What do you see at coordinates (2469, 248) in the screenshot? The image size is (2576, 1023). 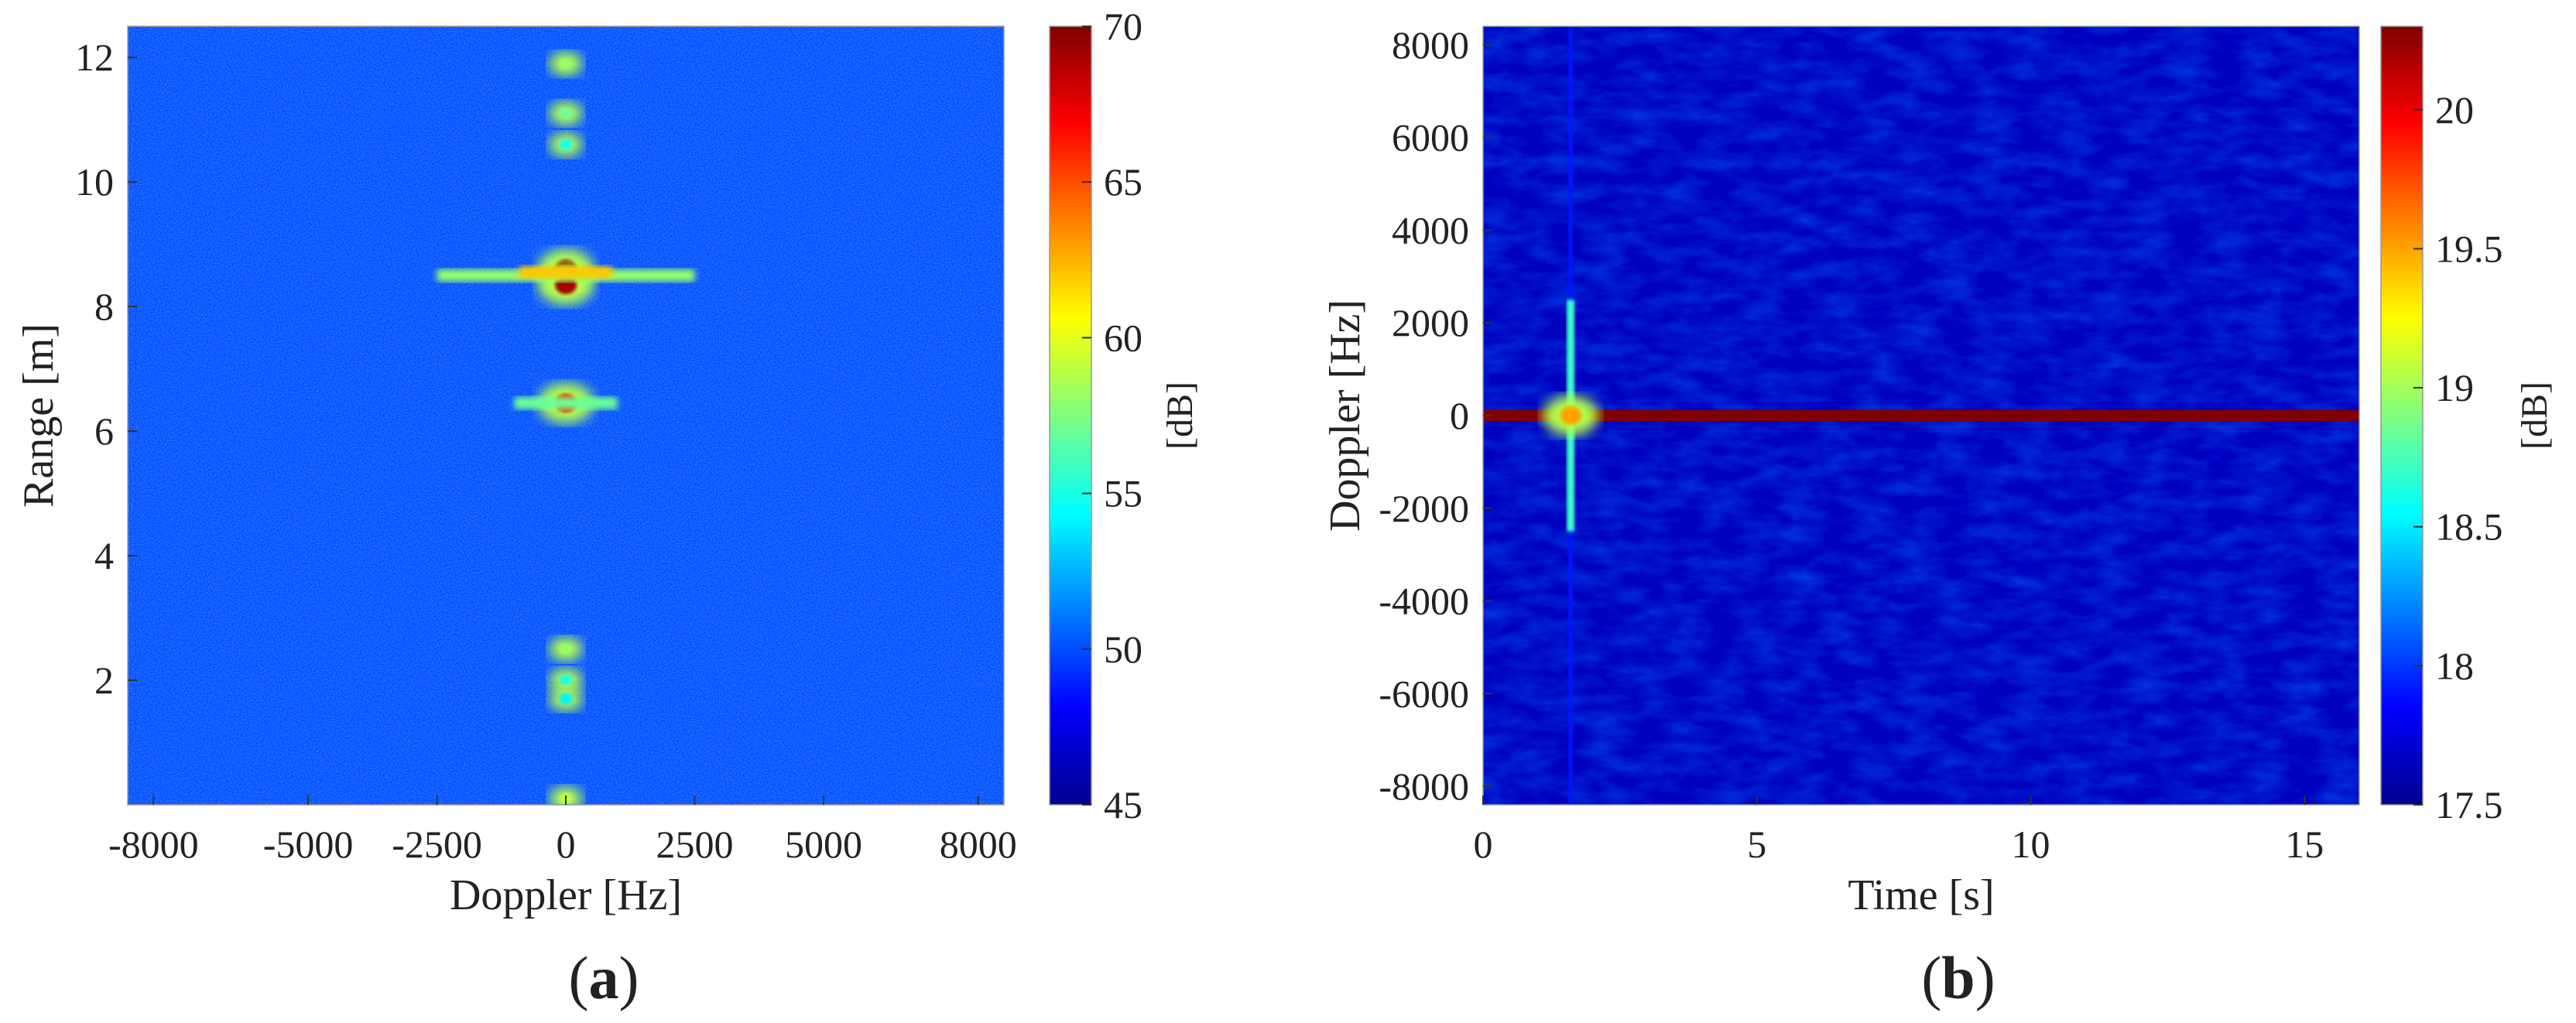 I see `panel-b-colorbar-tick-label: 19.5` at bounding box center [2469, 248].